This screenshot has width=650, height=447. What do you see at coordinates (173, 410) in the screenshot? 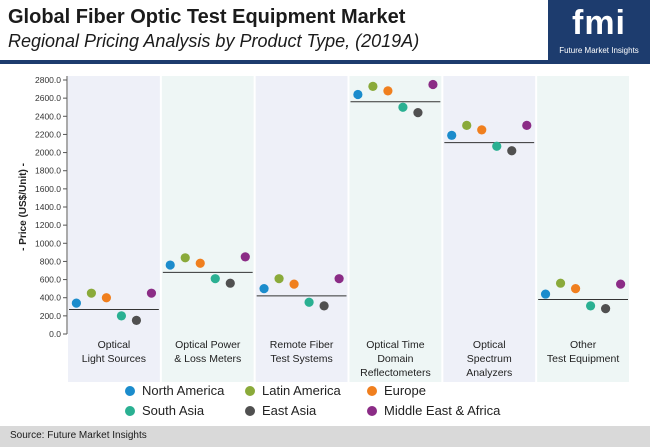
I see `legend-label: South Asia` at bounding box center [173, 410].